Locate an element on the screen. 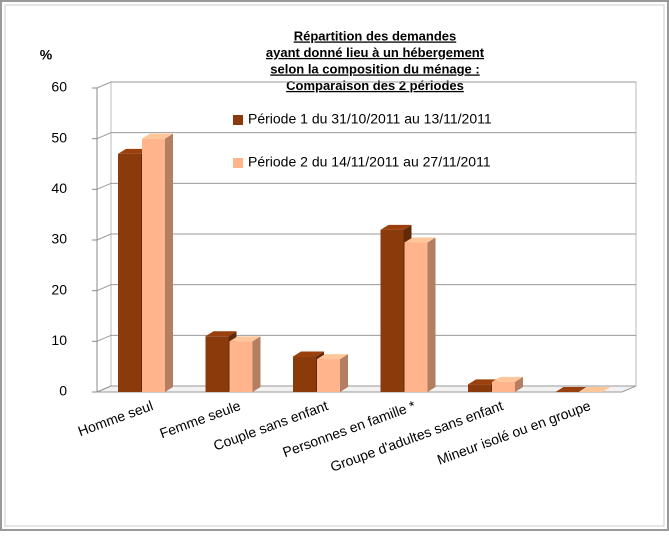  legend-label: Période 2 du 14/11/2011 au 27/11/2011 is located at coordinates (369, 162).